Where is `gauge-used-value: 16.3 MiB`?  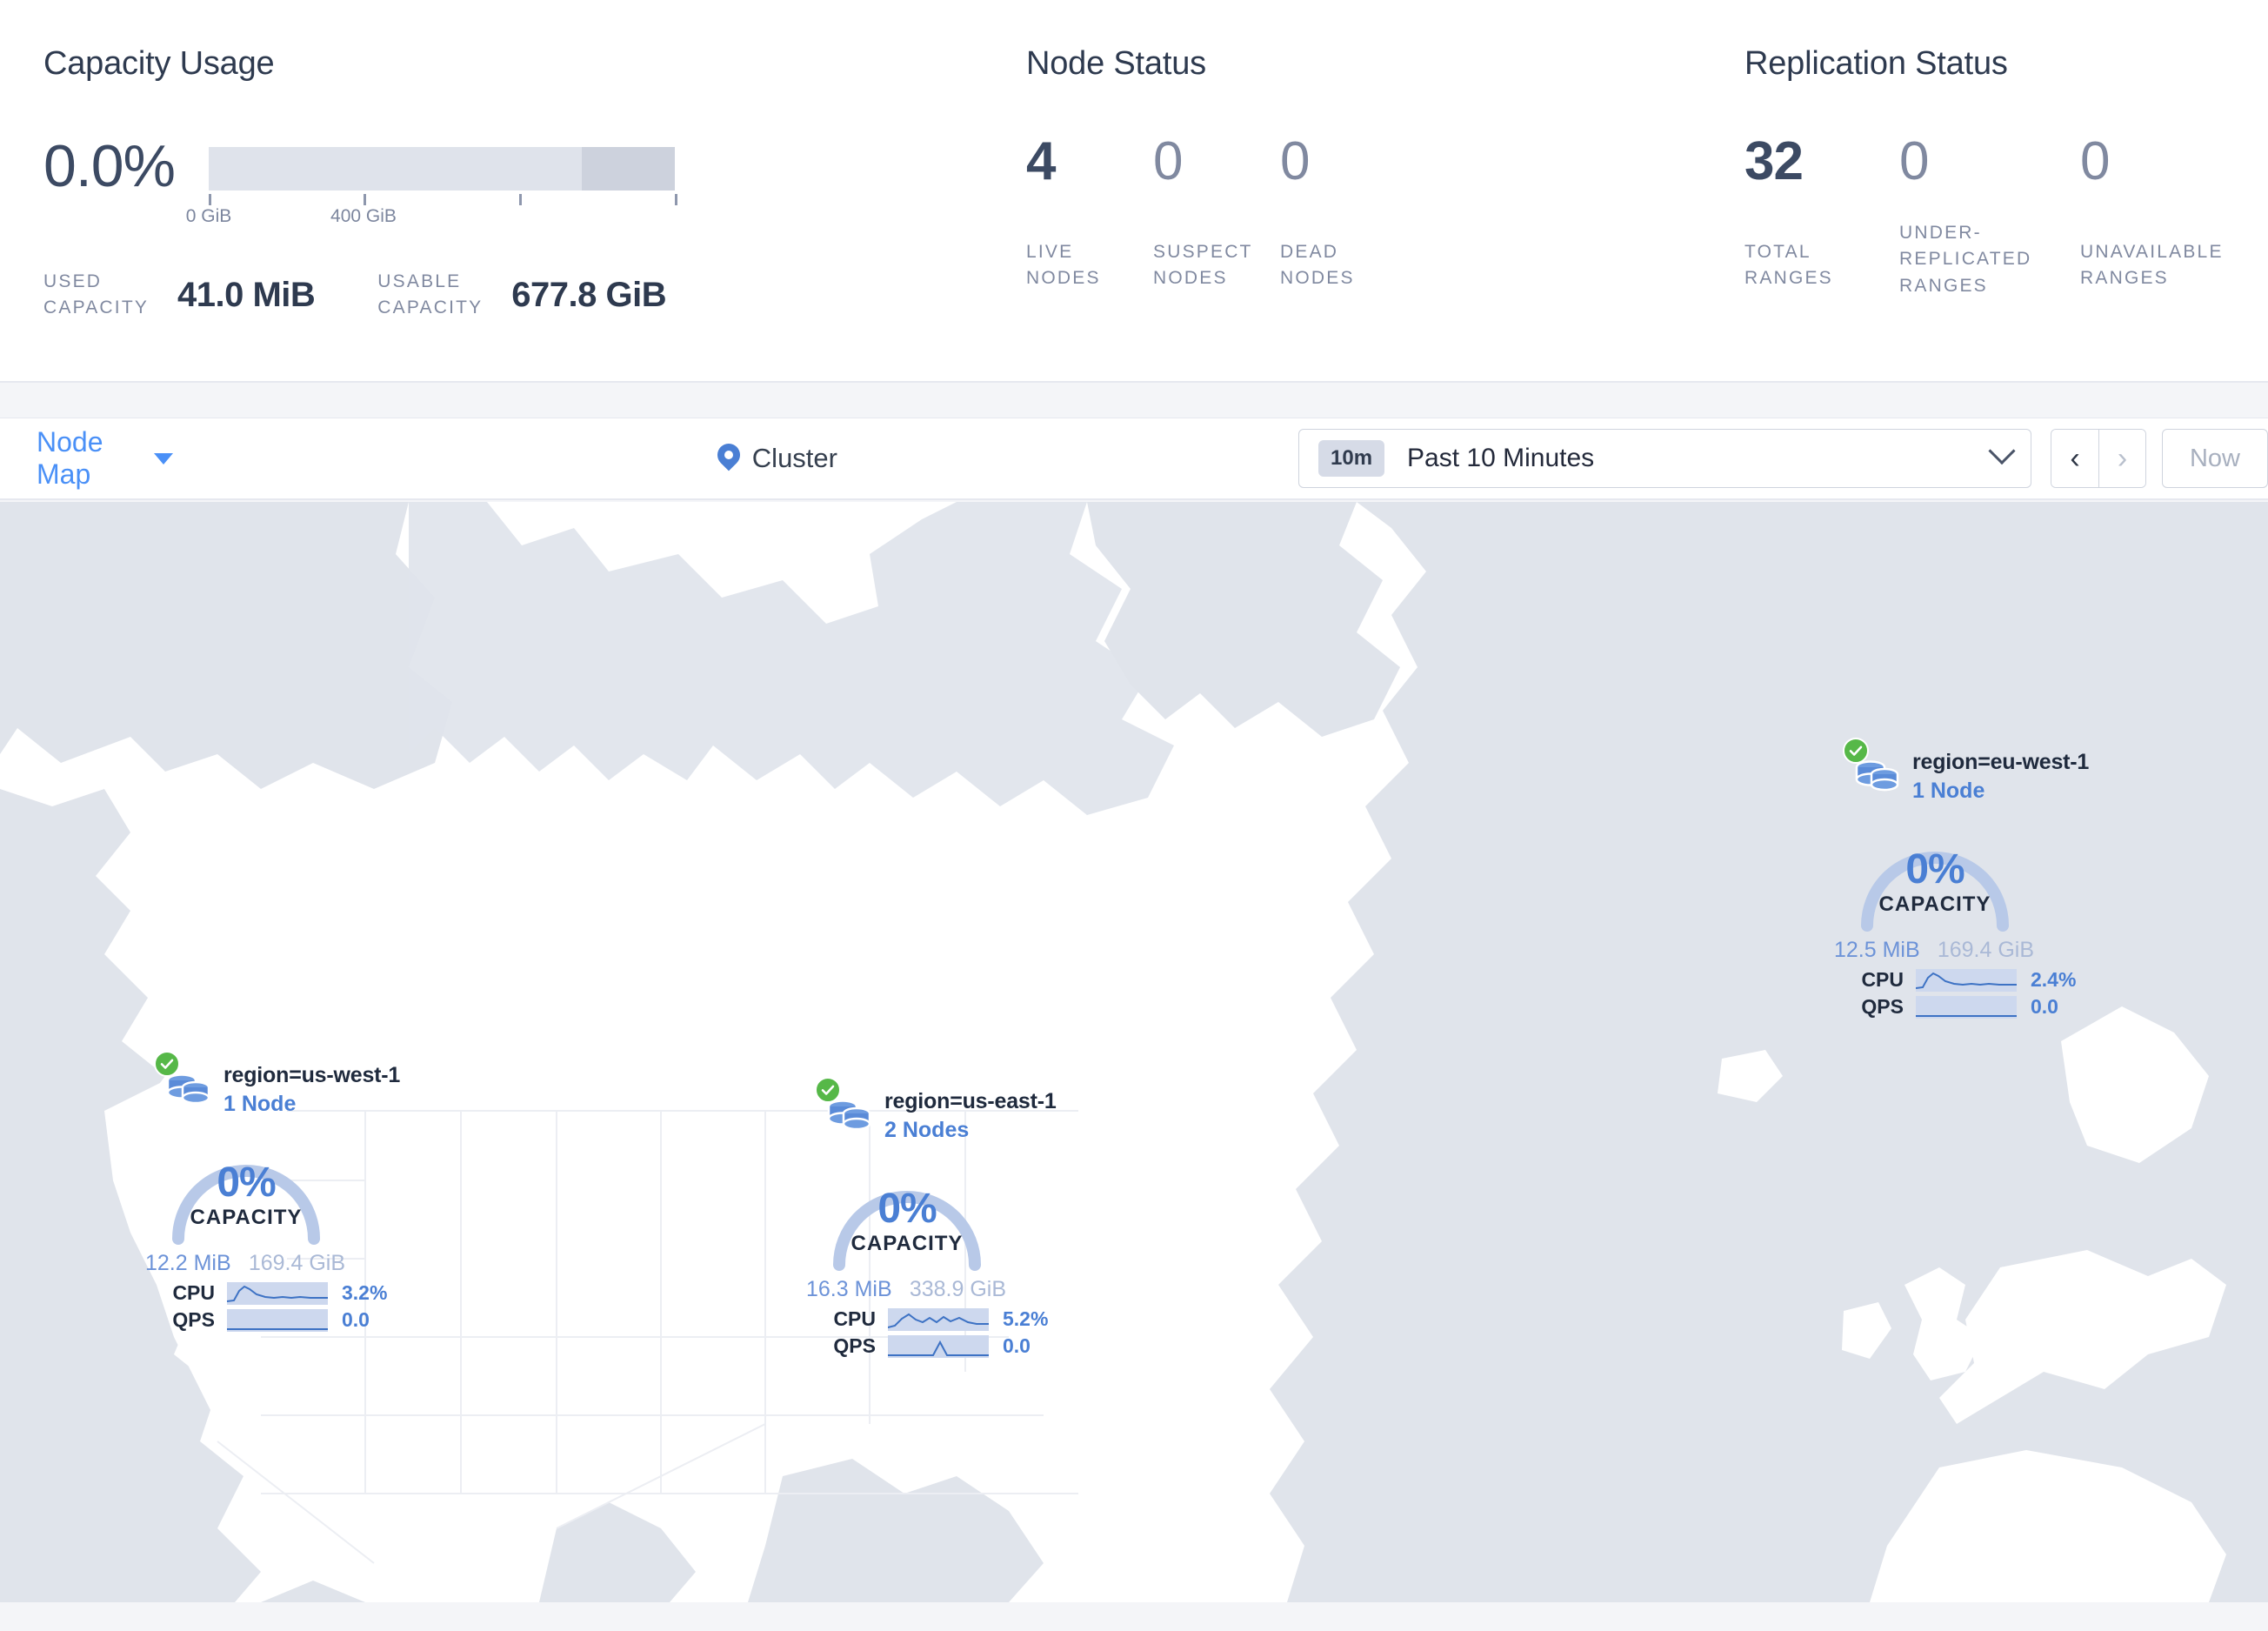
gauge-used-value: 16.3 MiB is located at coordinates (849, 1289).